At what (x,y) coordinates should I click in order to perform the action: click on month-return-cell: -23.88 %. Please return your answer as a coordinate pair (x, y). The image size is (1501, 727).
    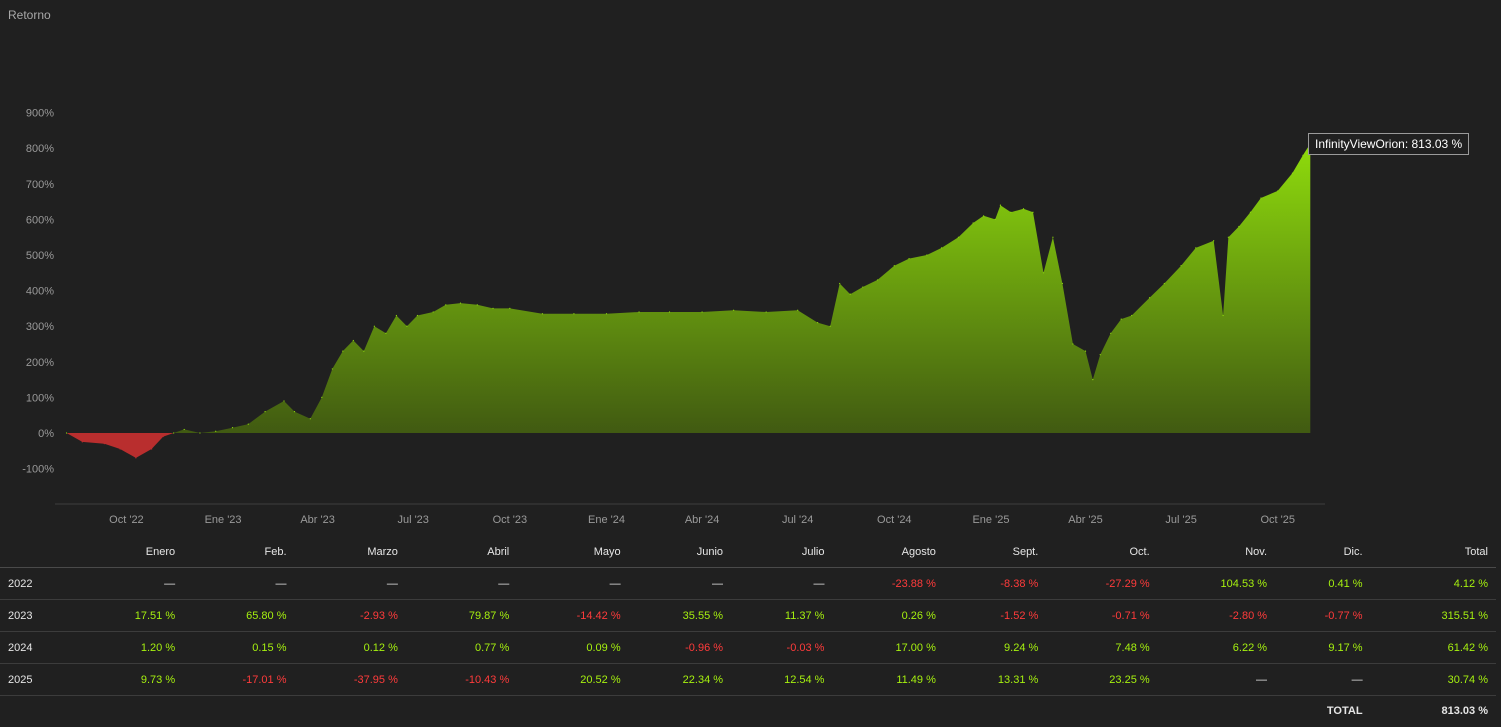
    Looking at the image, I should click on (880, 583).